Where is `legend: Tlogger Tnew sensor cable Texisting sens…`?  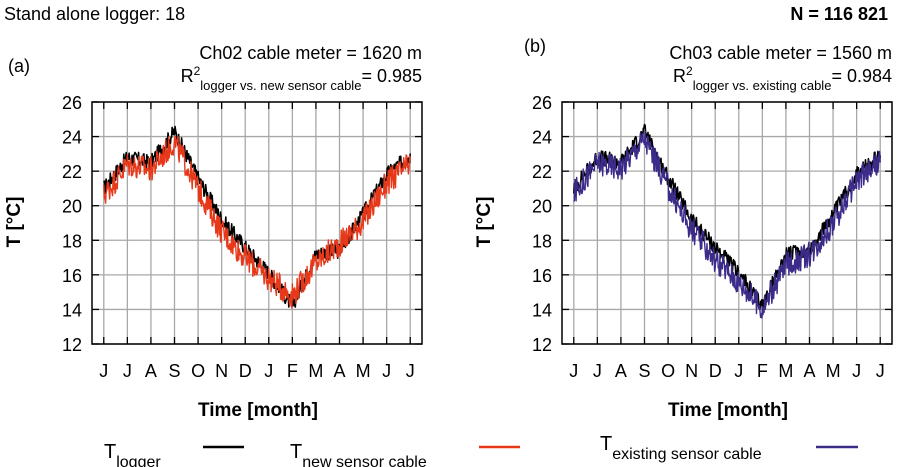
legend: Tlogger Tnew sensor cable Texisting sens… is located at coordinates (481, 450).